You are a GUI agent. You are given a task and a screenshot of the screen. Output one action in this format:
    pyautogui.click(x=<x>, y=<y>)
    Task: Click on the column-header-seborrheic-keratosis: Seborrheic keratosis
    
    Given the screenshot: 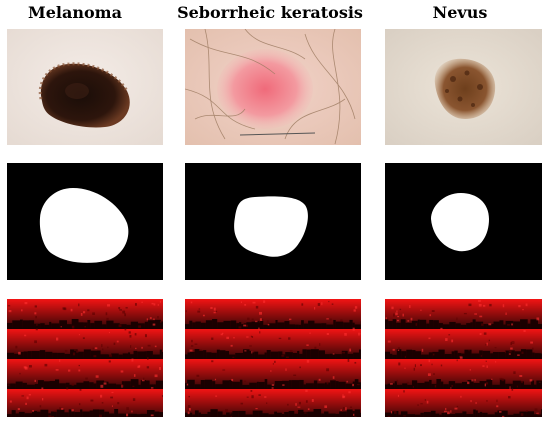 What is the action you would take?
    pyautogui.click(x=270, y=12)
    